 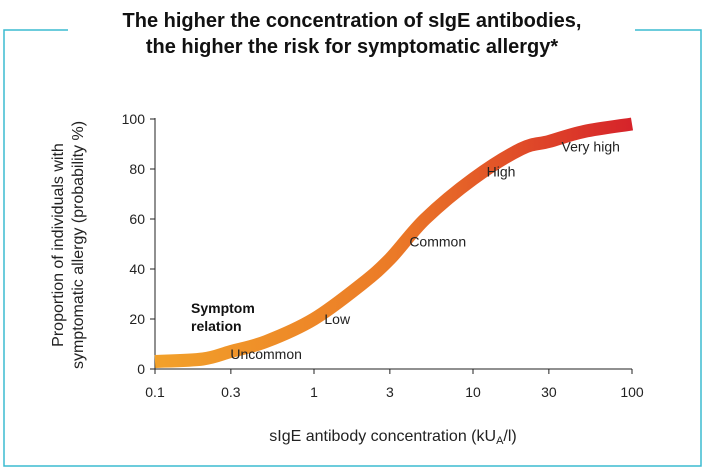 I want to click on curve-annotation: Common, so click(x=437, y=242).